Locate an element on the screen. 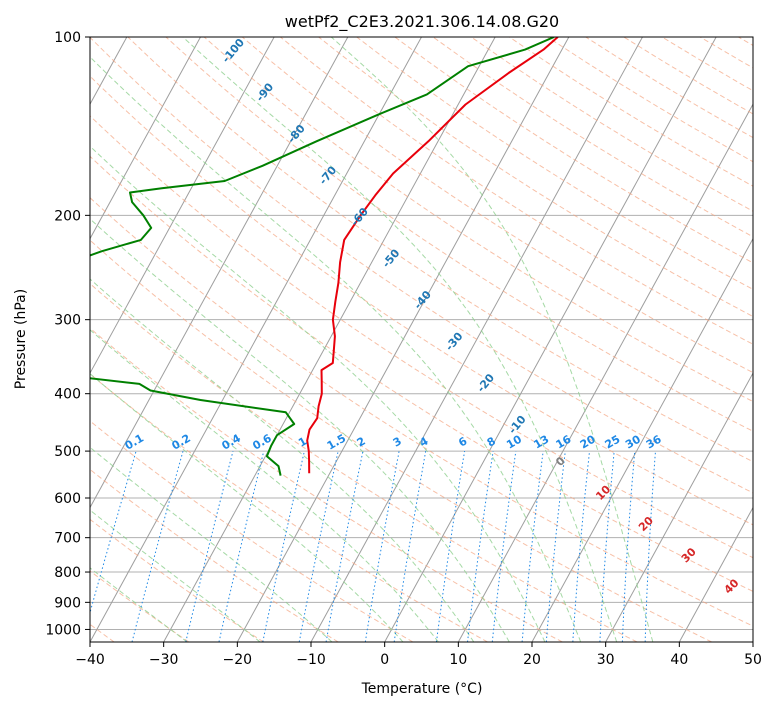 This screenshot has height=708, width=775. x-tick-label: 30 is located at coordinates (606, 660).